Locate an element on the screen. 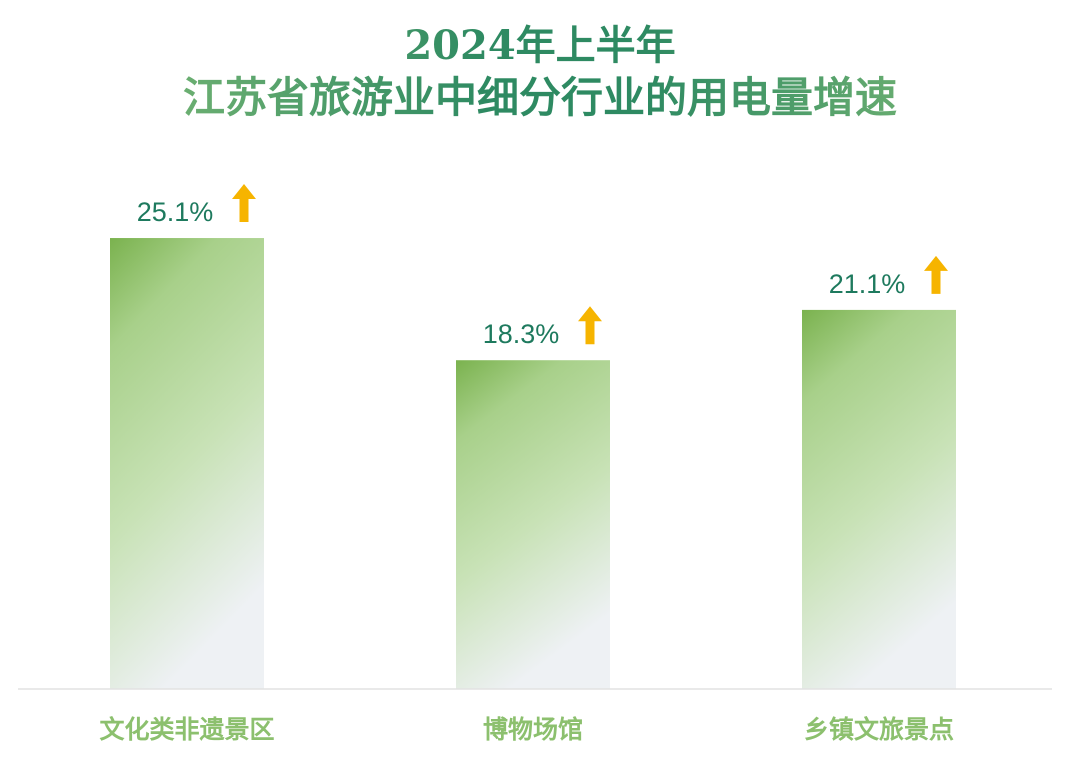 This screenshot has width=1080, height=772. chart-title-line1: 2024年上半年 is located at coordinates (540, 46).